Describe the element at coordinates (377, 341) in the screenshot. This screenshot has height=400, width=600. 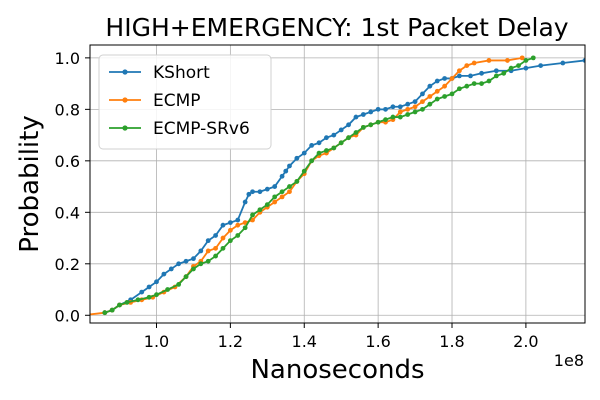
I see `x-tick-label: 1.6` at that location.